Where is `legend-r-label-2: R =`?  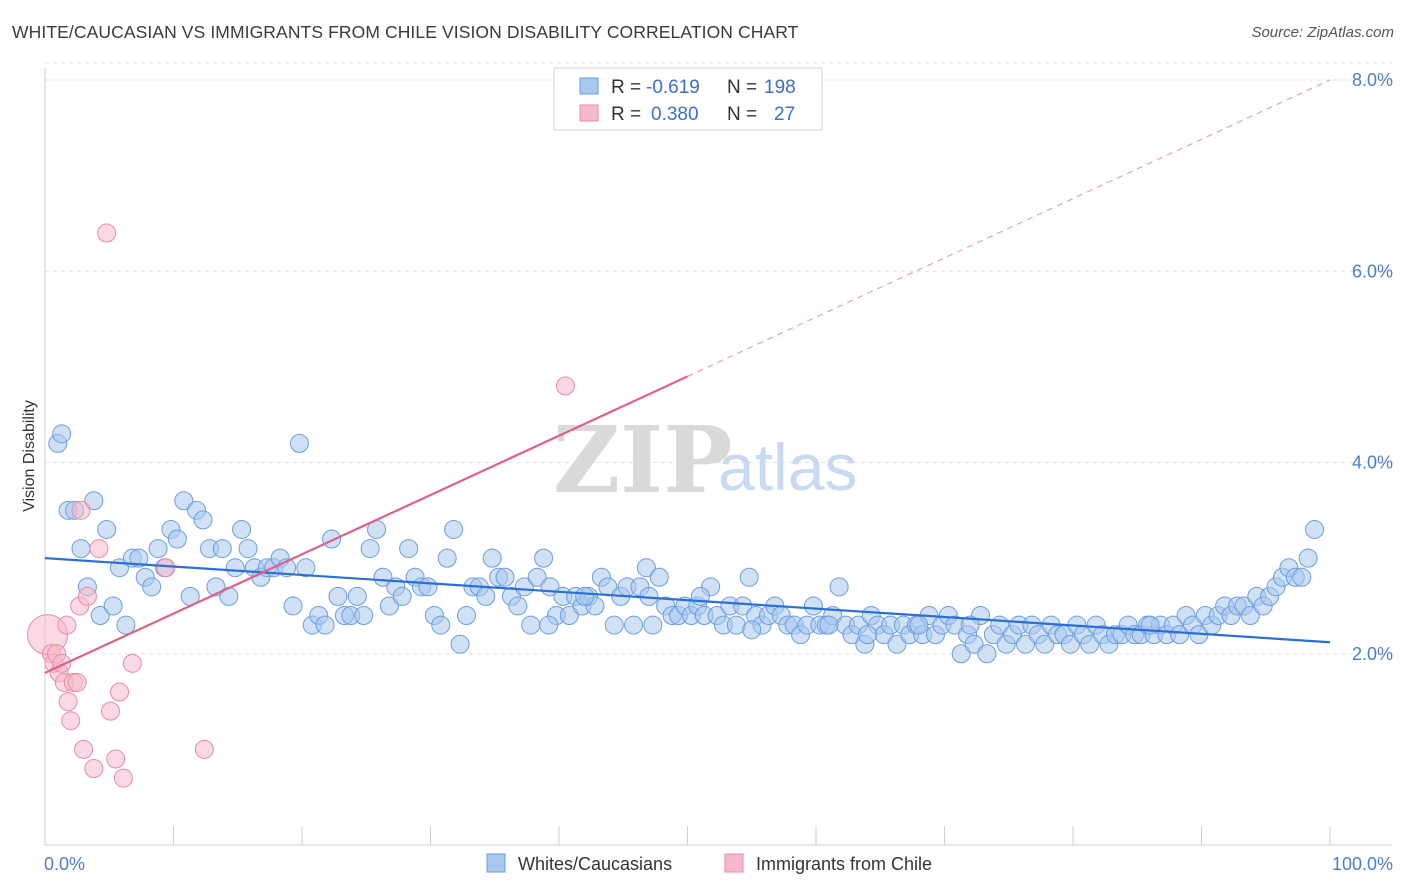 legend-r-label-2: R = is located at coordinates (626, 114).